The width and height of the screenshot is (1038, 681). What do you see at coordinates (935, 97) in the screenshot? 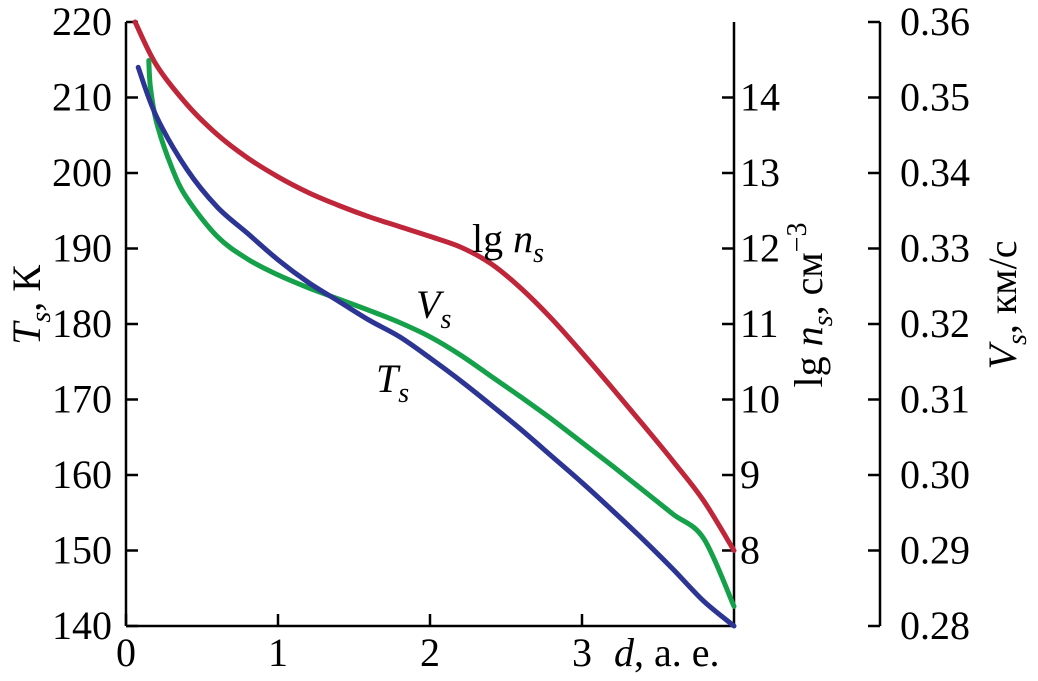
I see `right-tick-label-7: 0.35` at bounding box center [935, 97].